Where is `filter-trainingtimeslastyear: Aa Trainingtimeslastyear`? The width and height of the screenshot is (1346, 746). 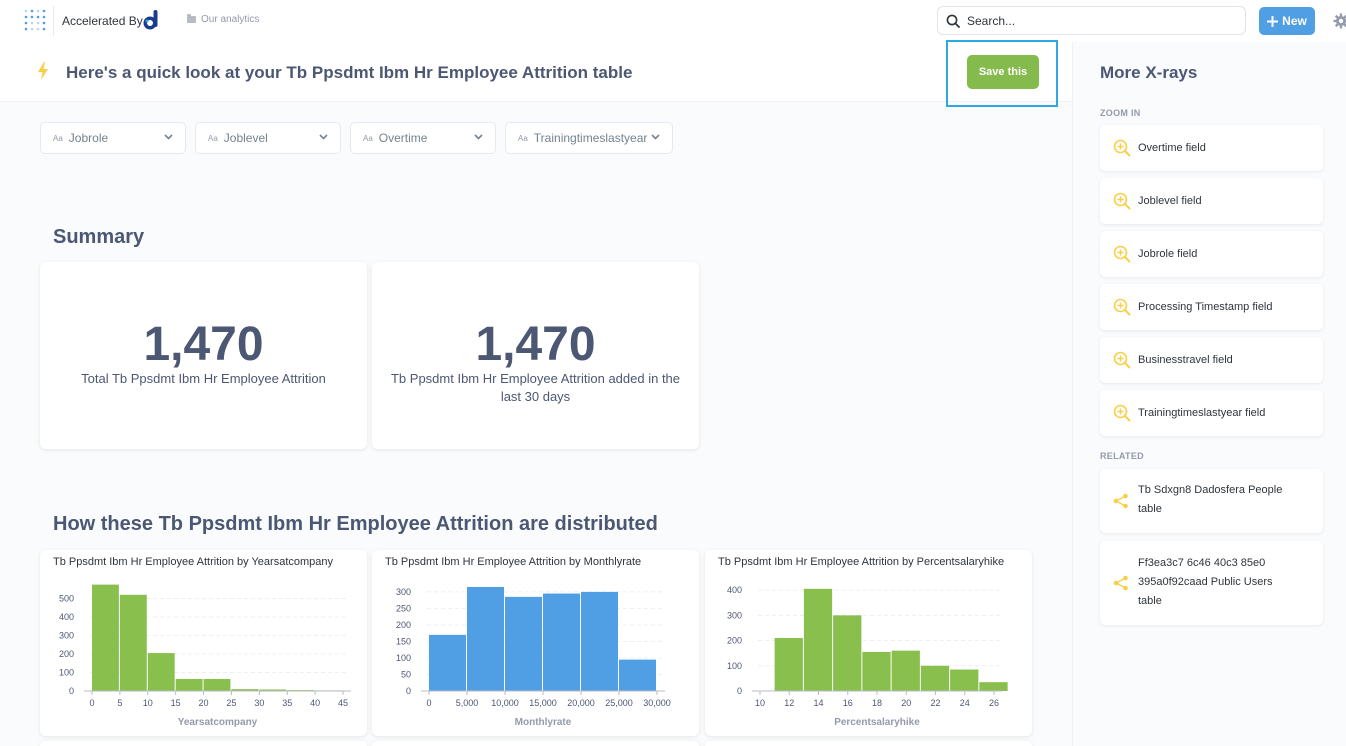
filter-trainingtimeslastyear: Aa Trainingtimeslastyear is located at coordinates (589, 138).